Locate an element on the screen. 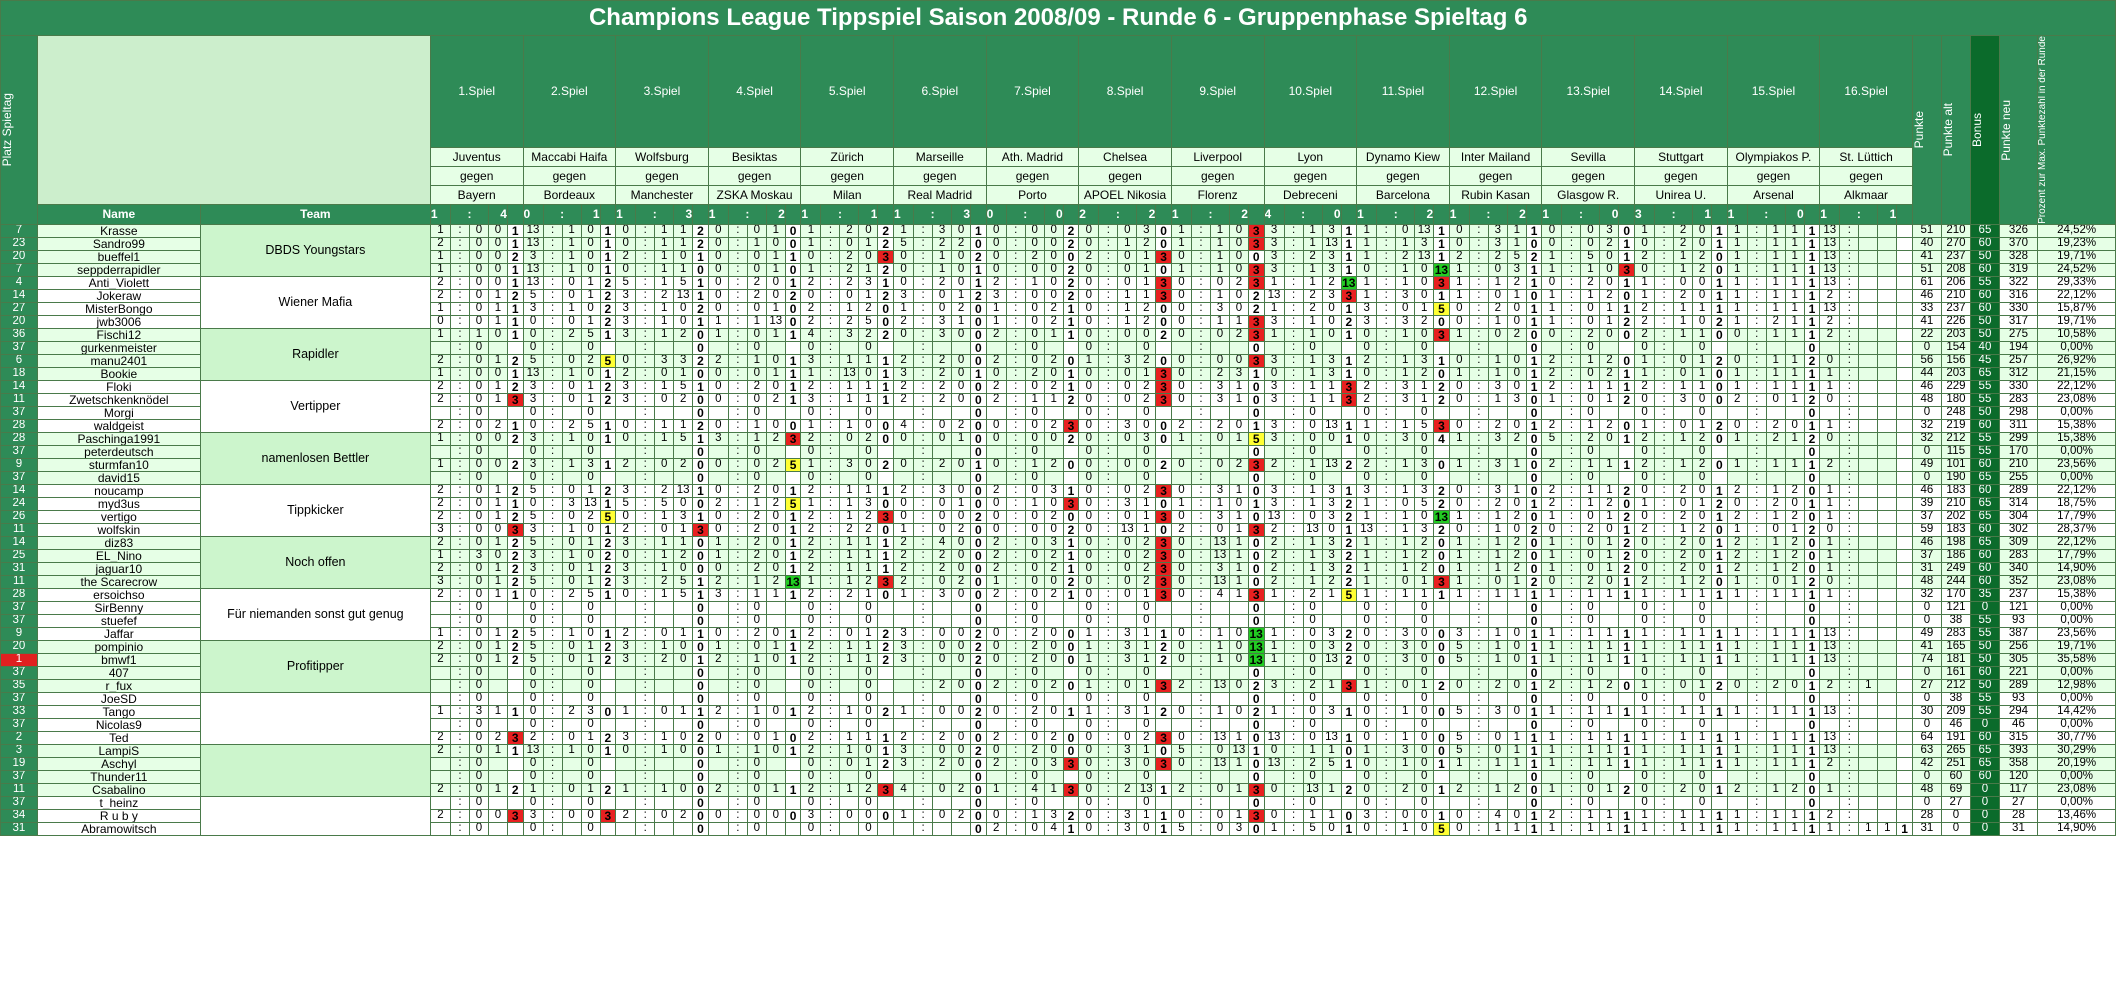 Image resolution: width=2116 pixels, height=988 pixels. game-away: Rubin Kasan is located at coordinates (1495, 194).